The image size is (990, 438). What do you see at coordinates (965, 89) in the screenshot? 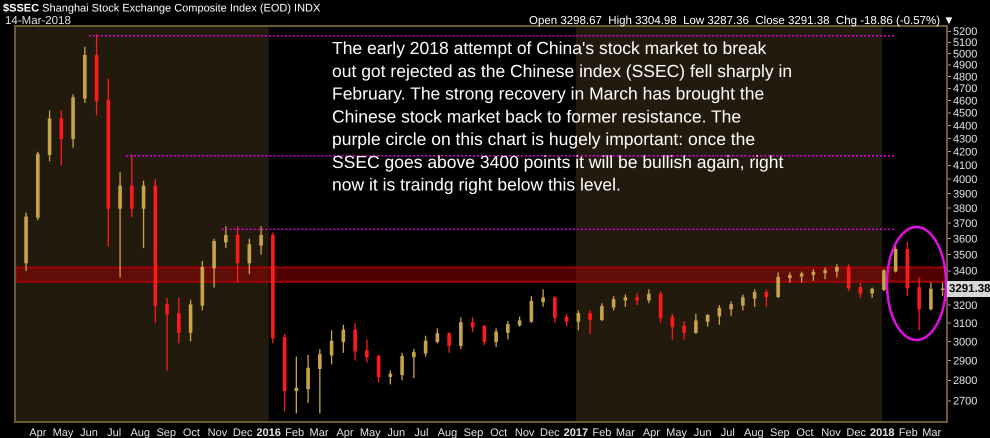
I see `y-tick-label: 4700` at bounding box center [965, 89].